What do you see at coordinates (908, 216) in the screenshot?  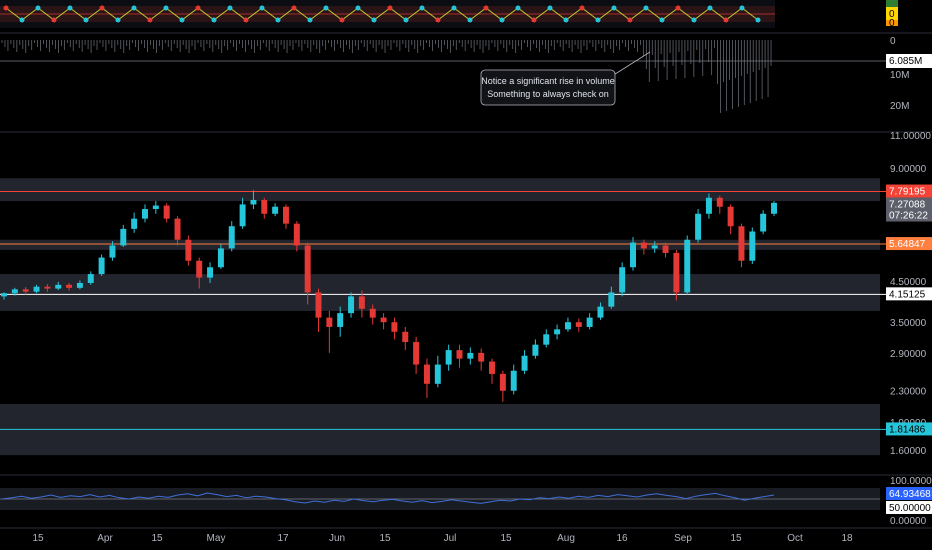 I see `countdown-label: 07:26:22` at bounding box center [908, 216].